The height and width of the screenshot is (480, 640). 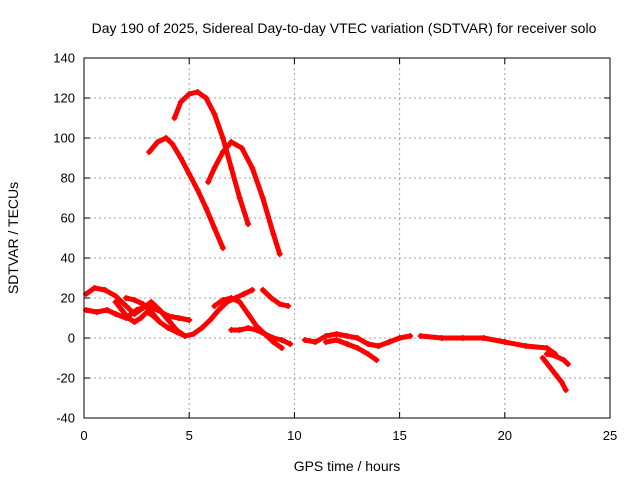 What do you see at coordinates (83, 435) in the screenshot?
I see `x-tick-label: 0` at bounding box center [83, 435].